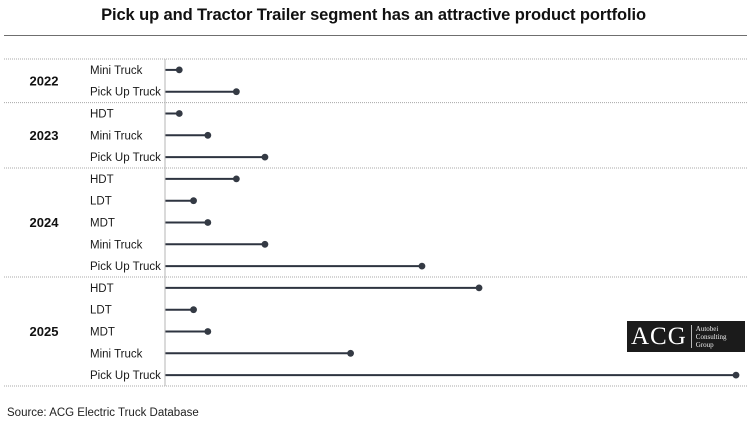 This screenshot has height=425, width=747. I want to click on year-label: 2024, so click(45, 222).